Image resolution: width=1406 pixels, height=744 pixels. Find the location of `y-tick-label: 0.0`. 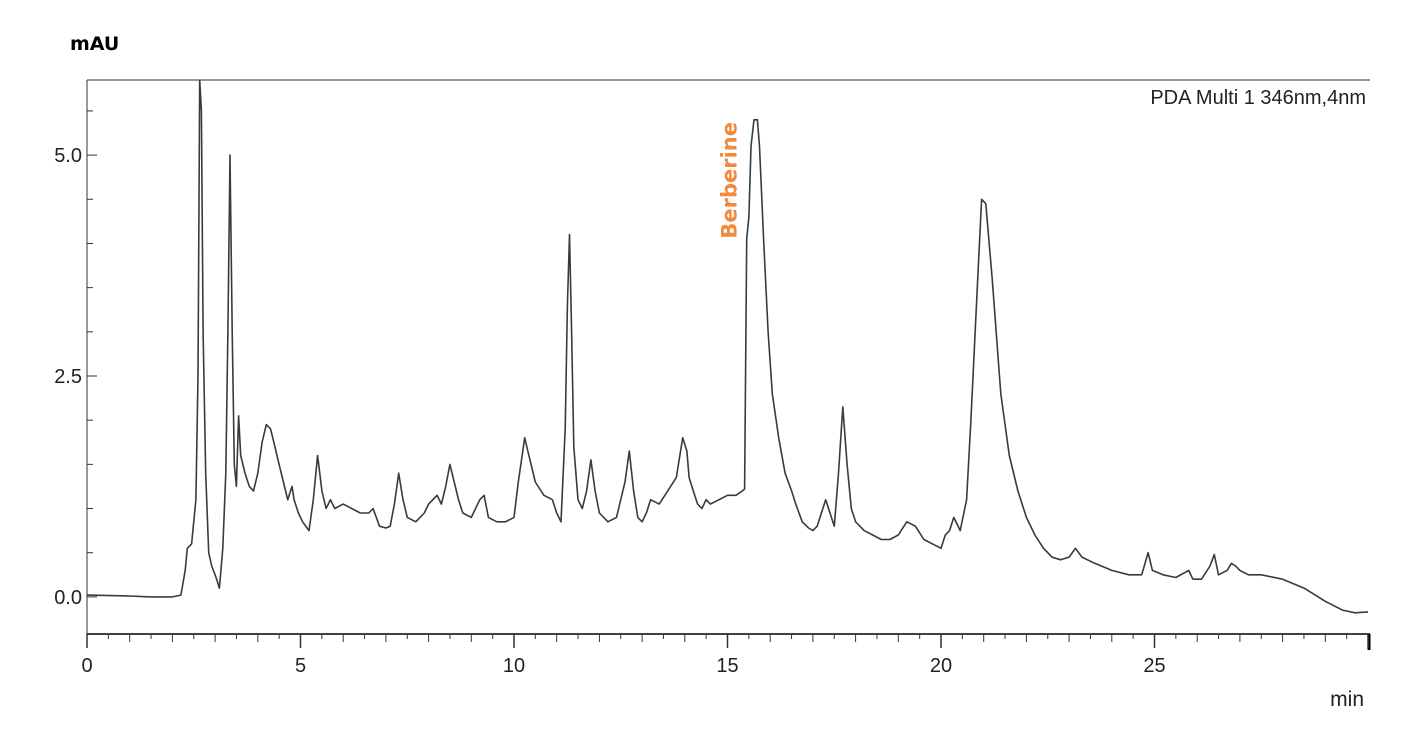

y-tick-label: 0.0 is located at coordinates (68, 598).